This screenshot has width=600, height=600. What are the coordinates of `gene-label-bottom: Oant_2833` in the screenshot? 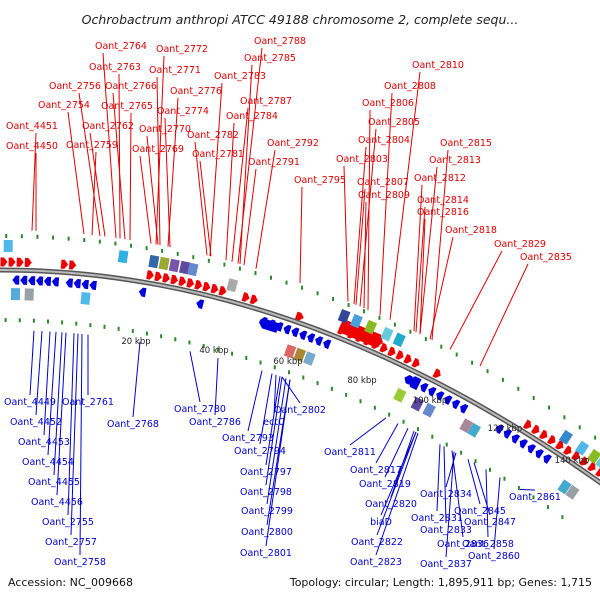 It's located at (446, 530).